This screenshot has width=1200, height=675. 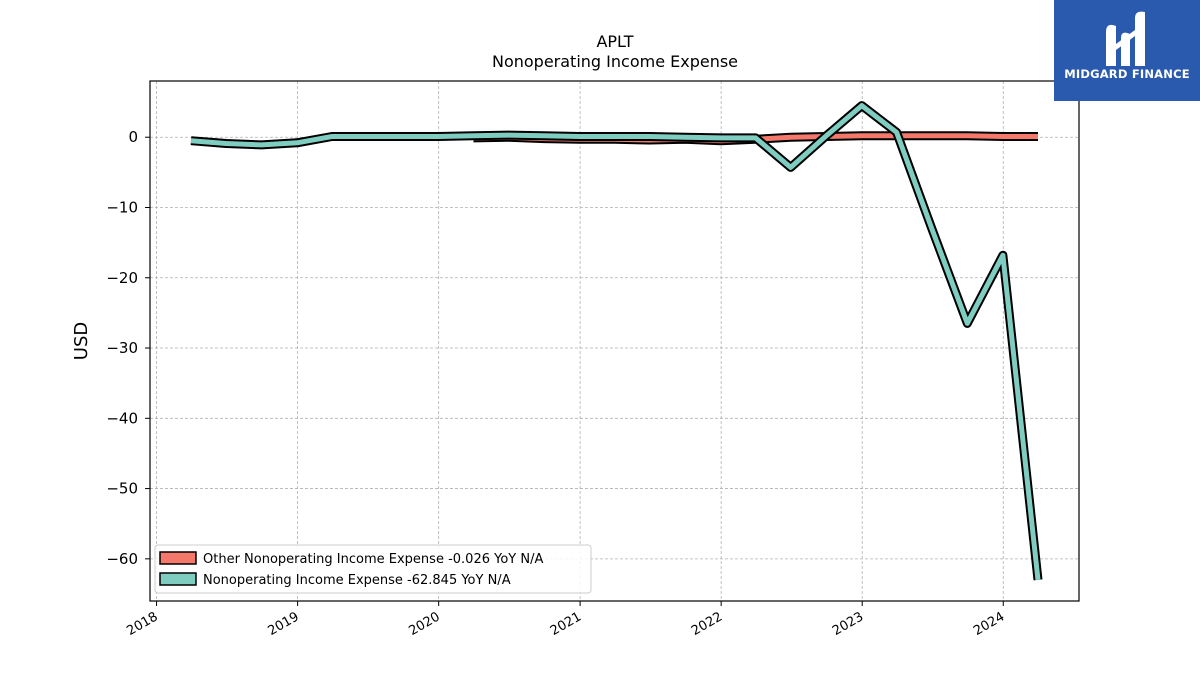 I want to click on chart-title: APLT, so click(x=614, y=41).